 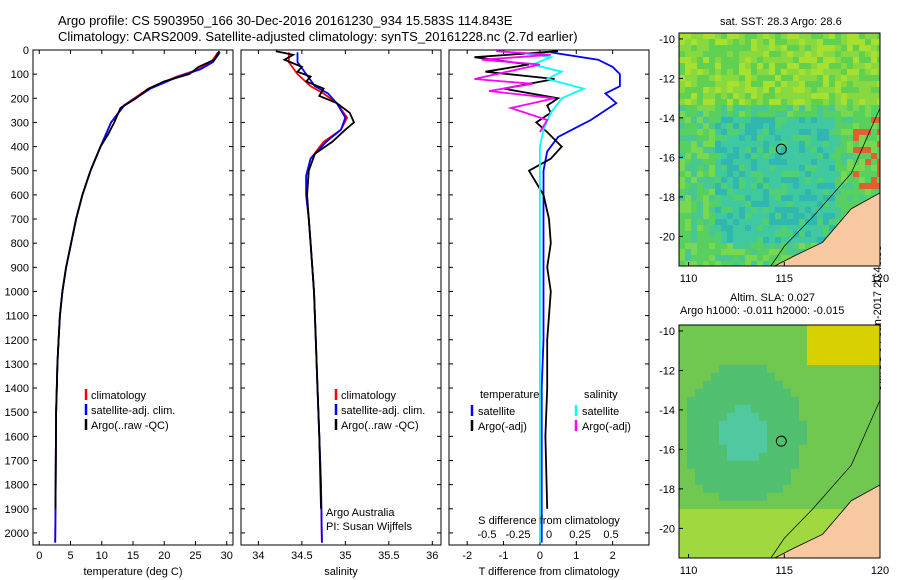 I want to click on sla_map-ytick-label: -14, so click(x=667, y=411).